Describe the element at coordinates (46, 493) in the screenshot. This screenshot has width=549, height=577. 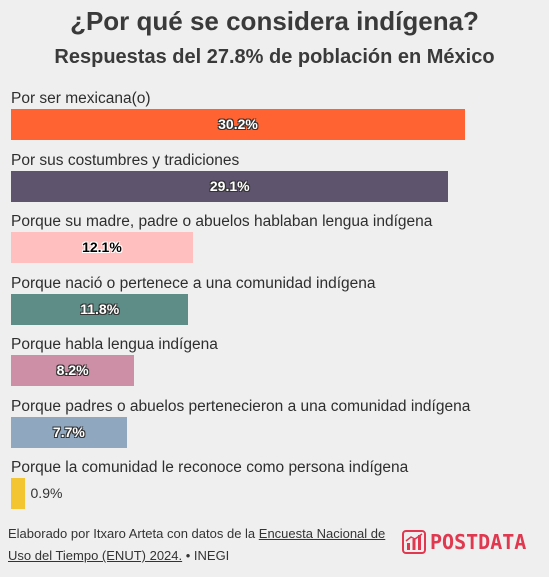
I see `bar-value-label: 0.9%` at that location.